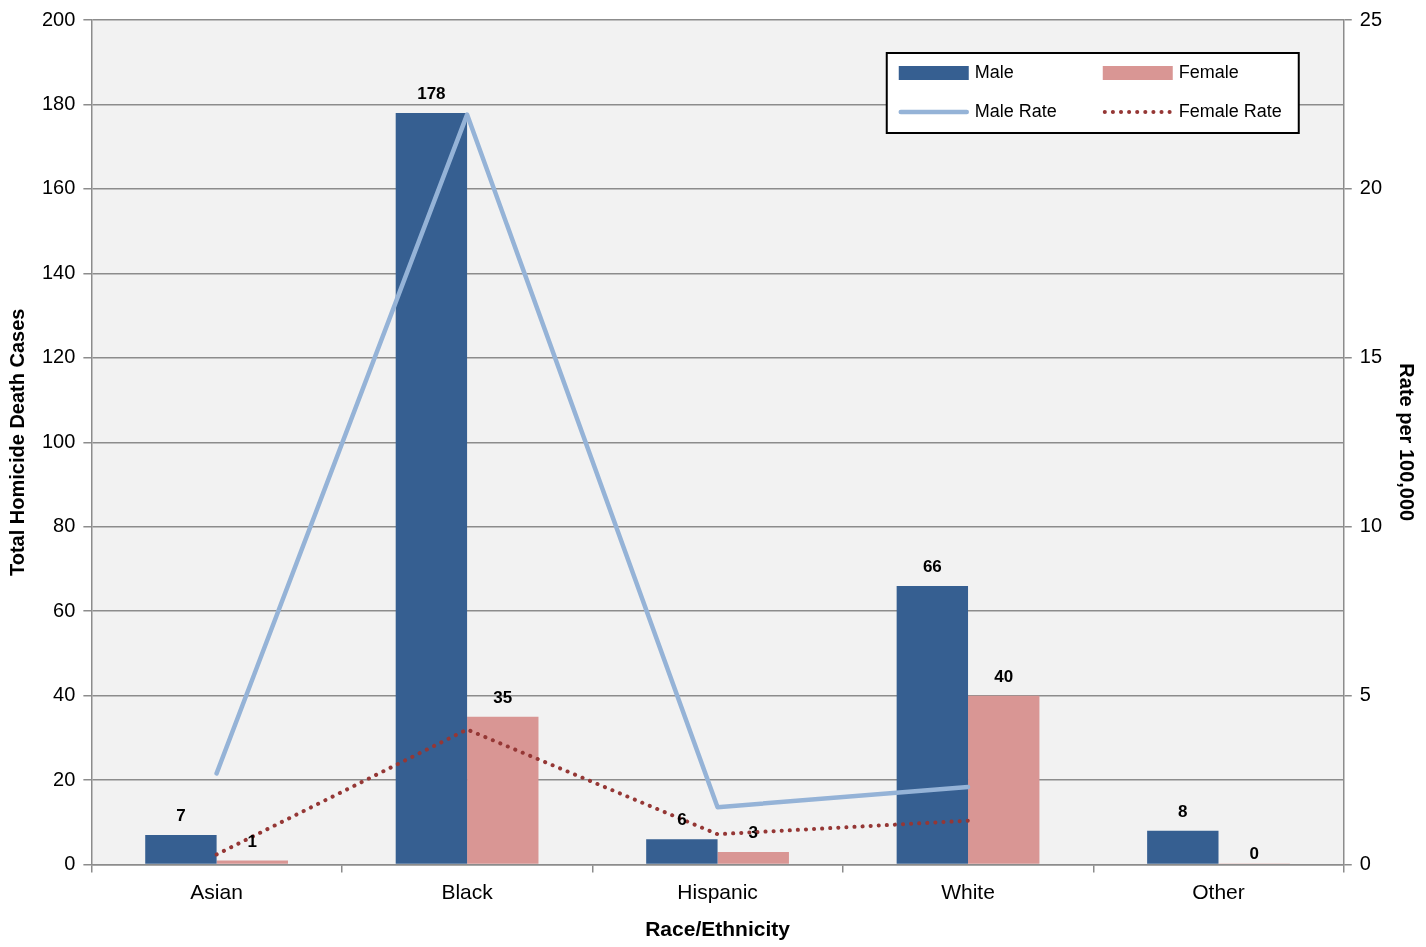  I want to click on data-label: 40, so click(1004, 676).